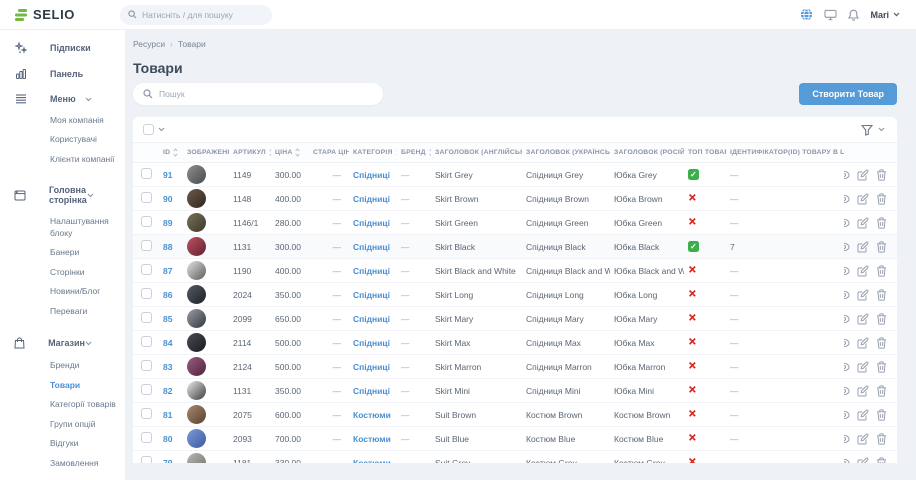 Image resolution: width=916 pixels, height=480 pixels. I want to click on sidebar-section-2: Меню, so click(62, 99).